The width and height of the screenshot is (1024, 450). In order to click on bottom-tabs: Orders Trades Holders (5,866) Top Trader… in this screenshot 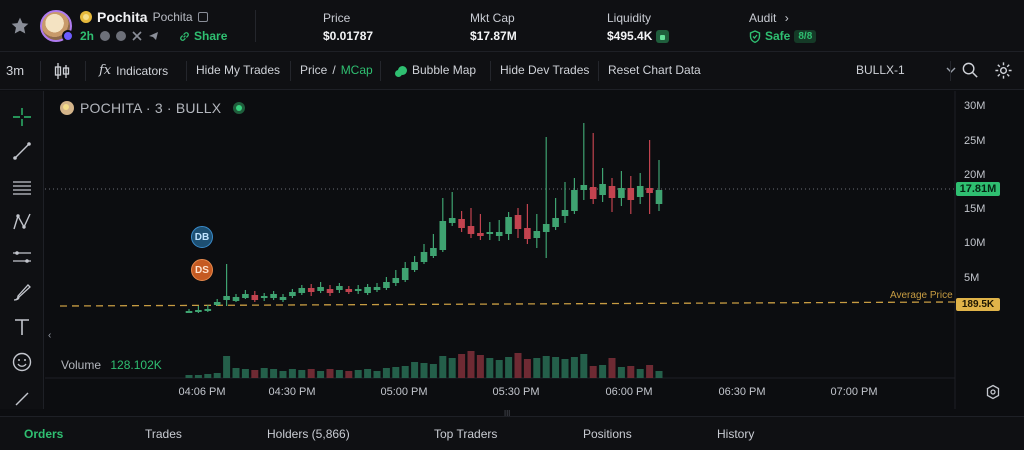, I will do `click(512, 433)`.